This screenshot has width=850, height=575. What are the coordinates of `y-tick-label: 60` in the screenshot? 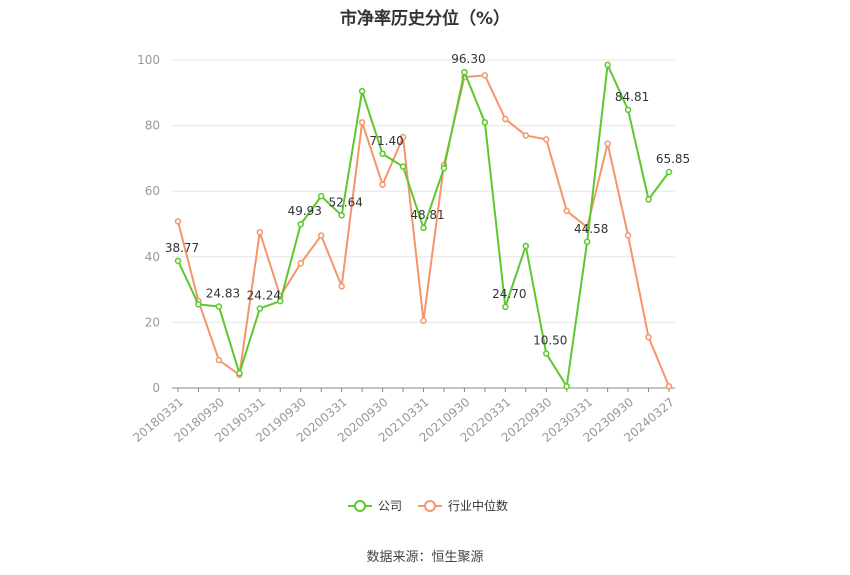 It's located at (152, 191).